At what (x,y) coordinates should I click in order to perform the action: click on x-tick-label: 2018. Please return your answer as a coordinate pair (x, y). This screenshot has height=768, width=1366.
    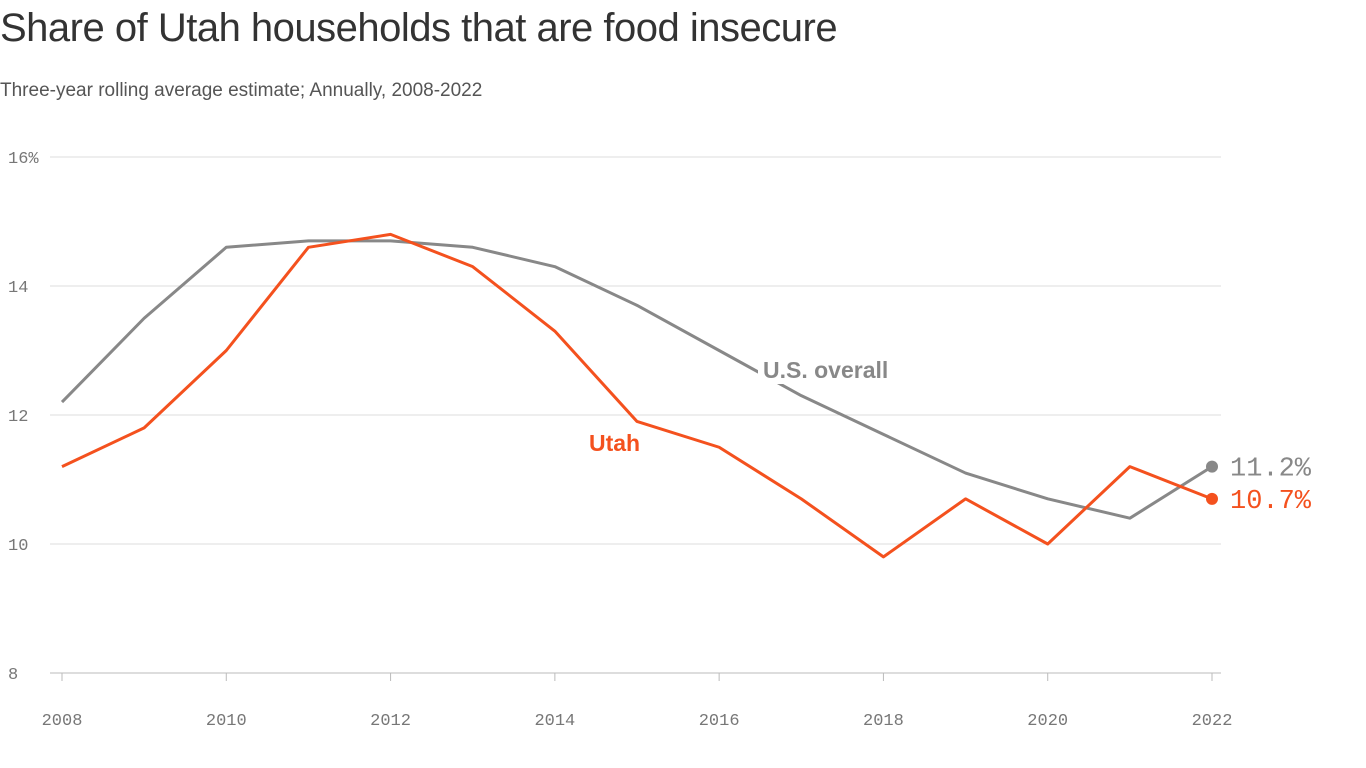
    Looking at the image, I should click on (883, 721).